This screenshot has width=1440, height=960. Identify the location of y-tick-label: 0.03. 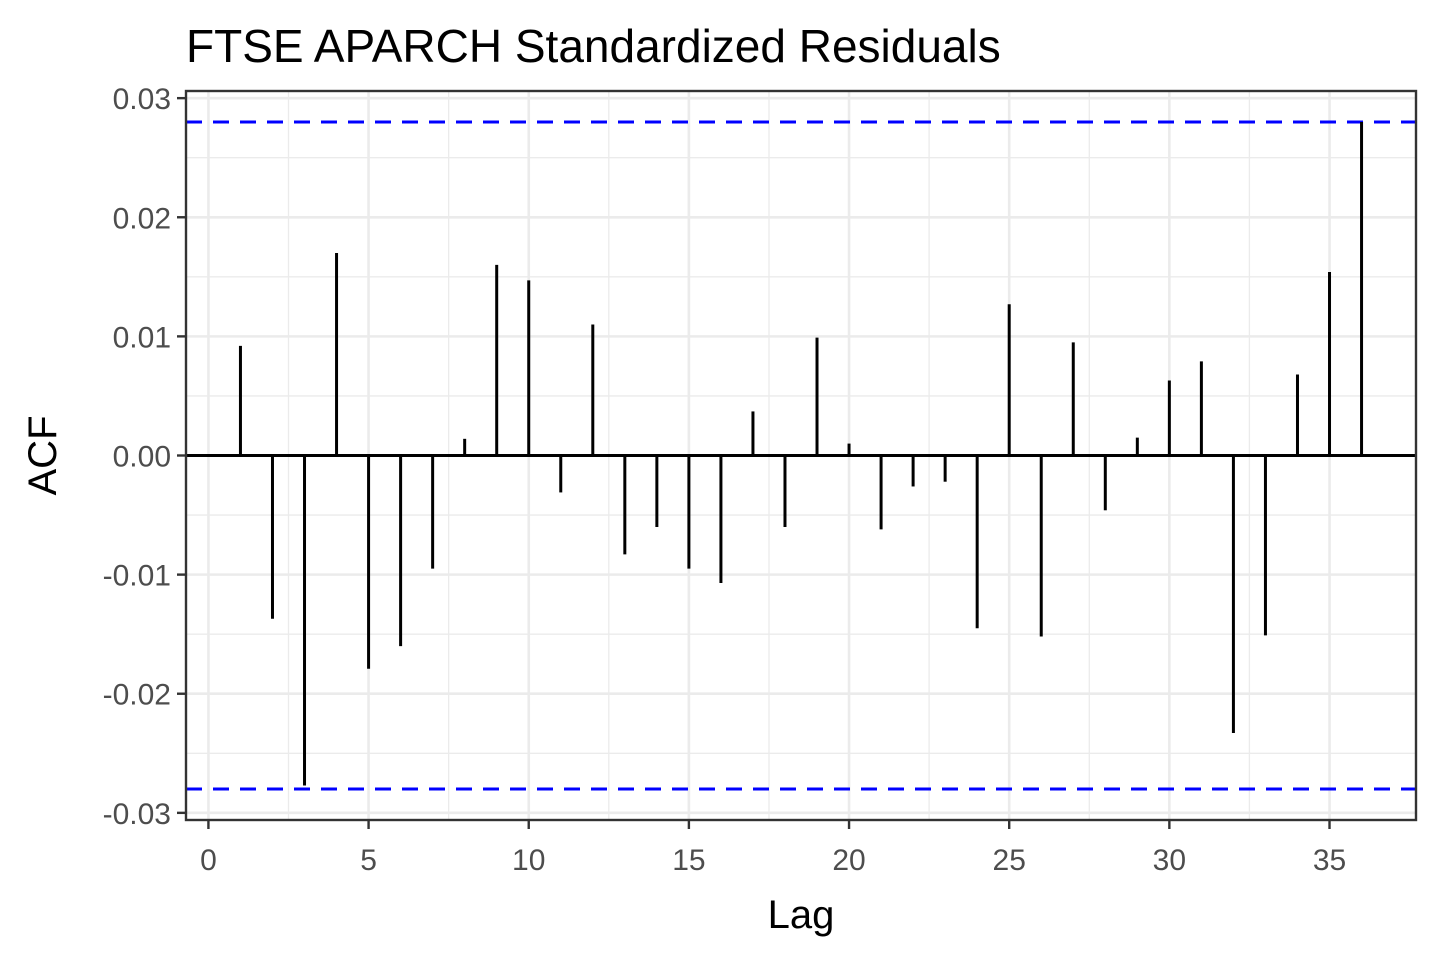
(142, 99).